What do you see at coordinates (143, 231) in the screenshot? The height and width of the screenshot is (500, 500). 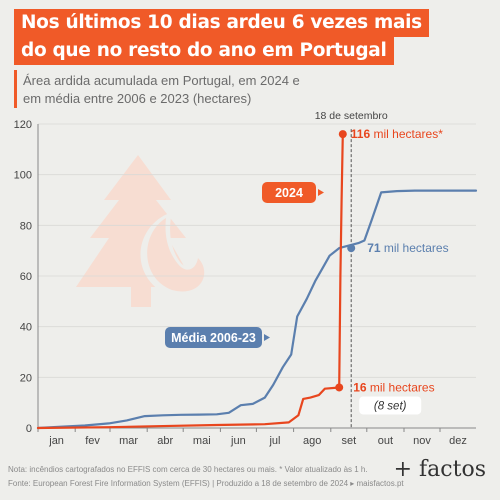 I see `forest-fire-icon` at bounding box center [143, 231].